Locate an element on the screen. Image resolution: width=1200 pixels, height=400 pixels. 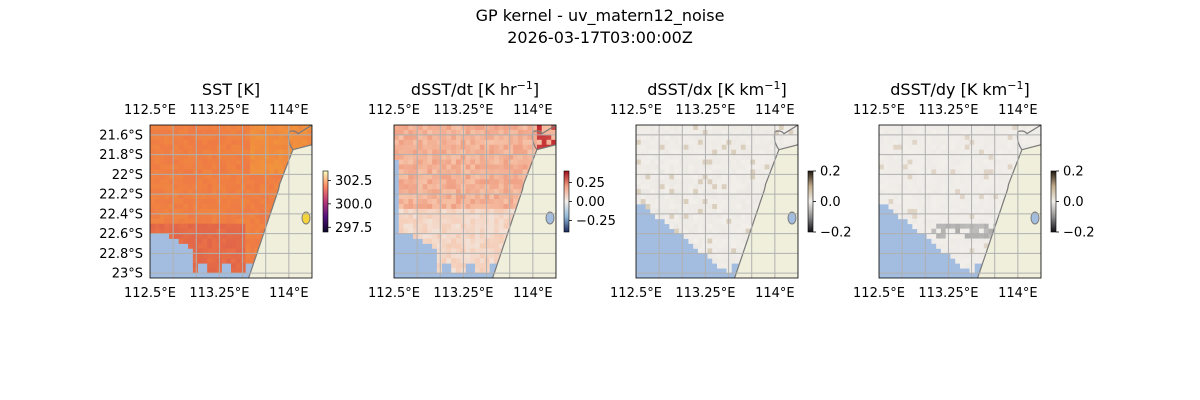
lon-tick-label-top: 112.5°E is located at coordinates (879, 110).